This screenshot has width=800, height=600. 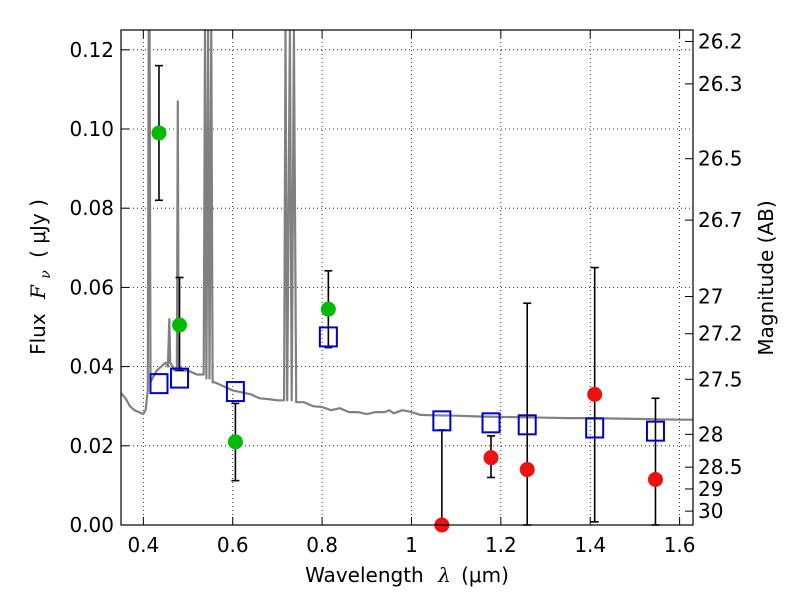 I want to click on mag-tick-label: 27.2, so click(x=720, y=334).